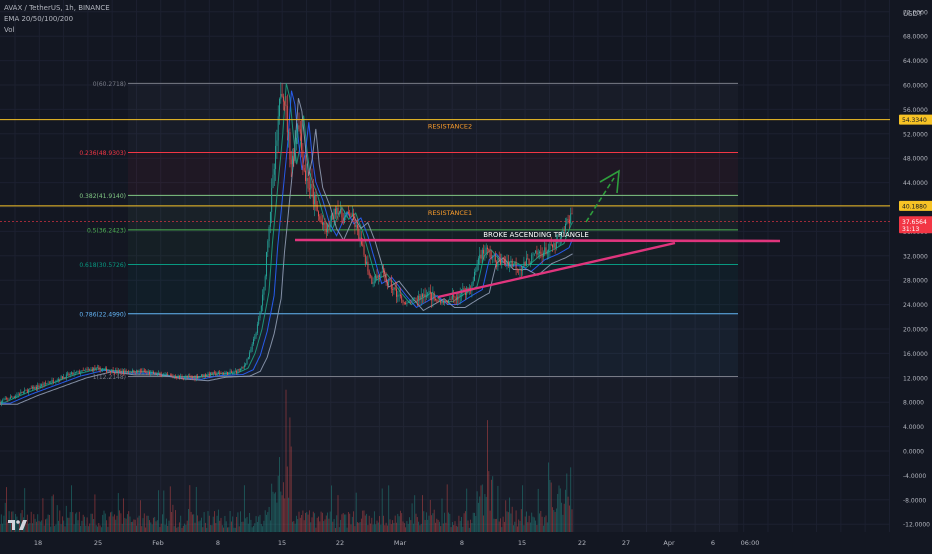  What do you see at coordinates (9, 30) in the screenshot?
I see `volume-indicator-label: Vol` at bounding box center [9, 30].